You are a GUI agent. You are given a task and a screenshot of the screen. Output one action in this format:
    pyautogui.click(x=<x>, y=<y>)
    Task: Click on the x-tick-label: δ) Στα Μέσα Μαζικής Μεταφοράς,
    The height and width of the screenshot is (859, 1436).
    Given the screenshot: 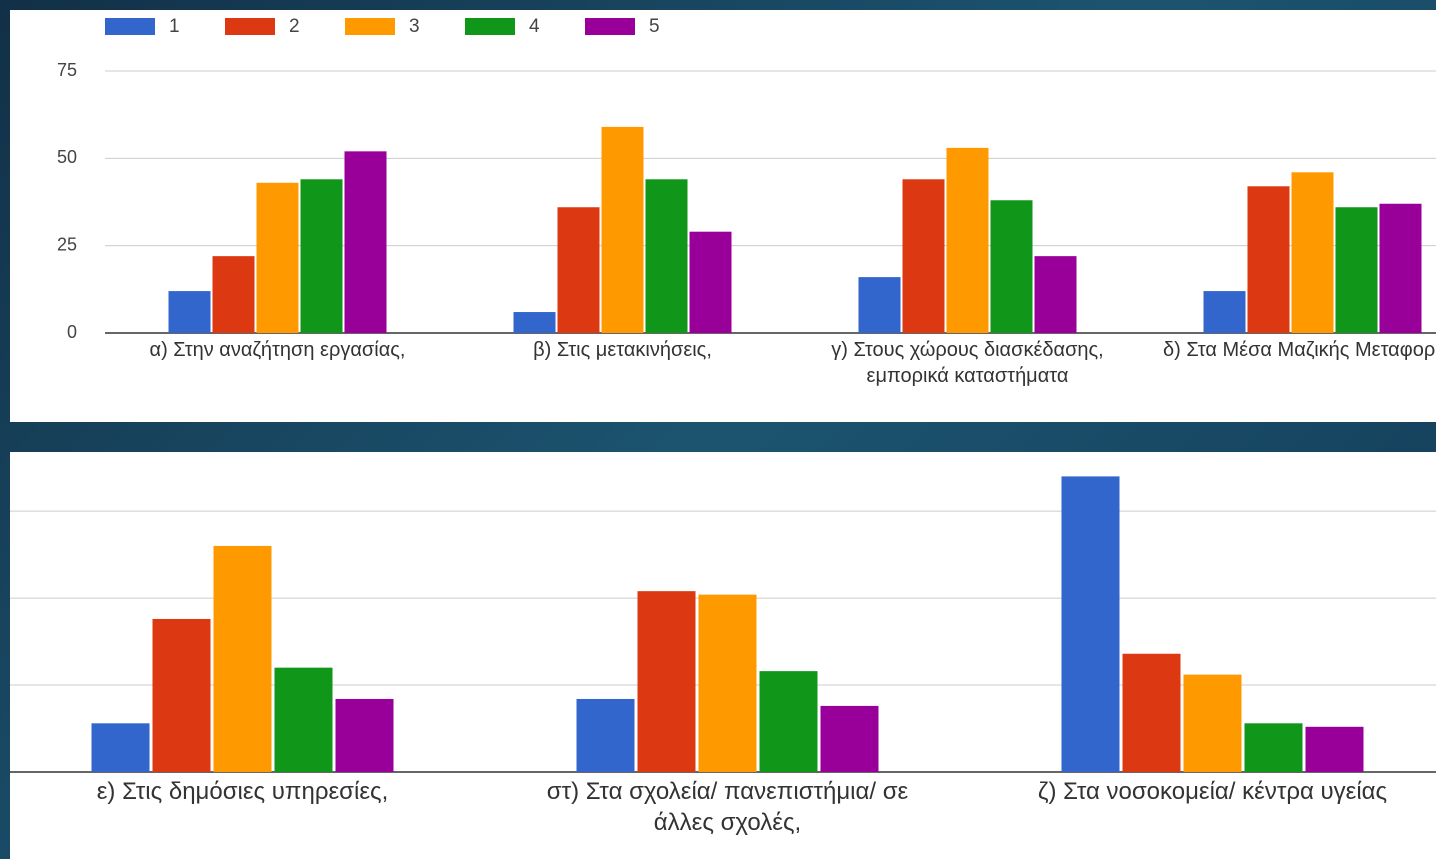 What is the action you would take?
    pyautogui.click(x=1299, y=350)
    